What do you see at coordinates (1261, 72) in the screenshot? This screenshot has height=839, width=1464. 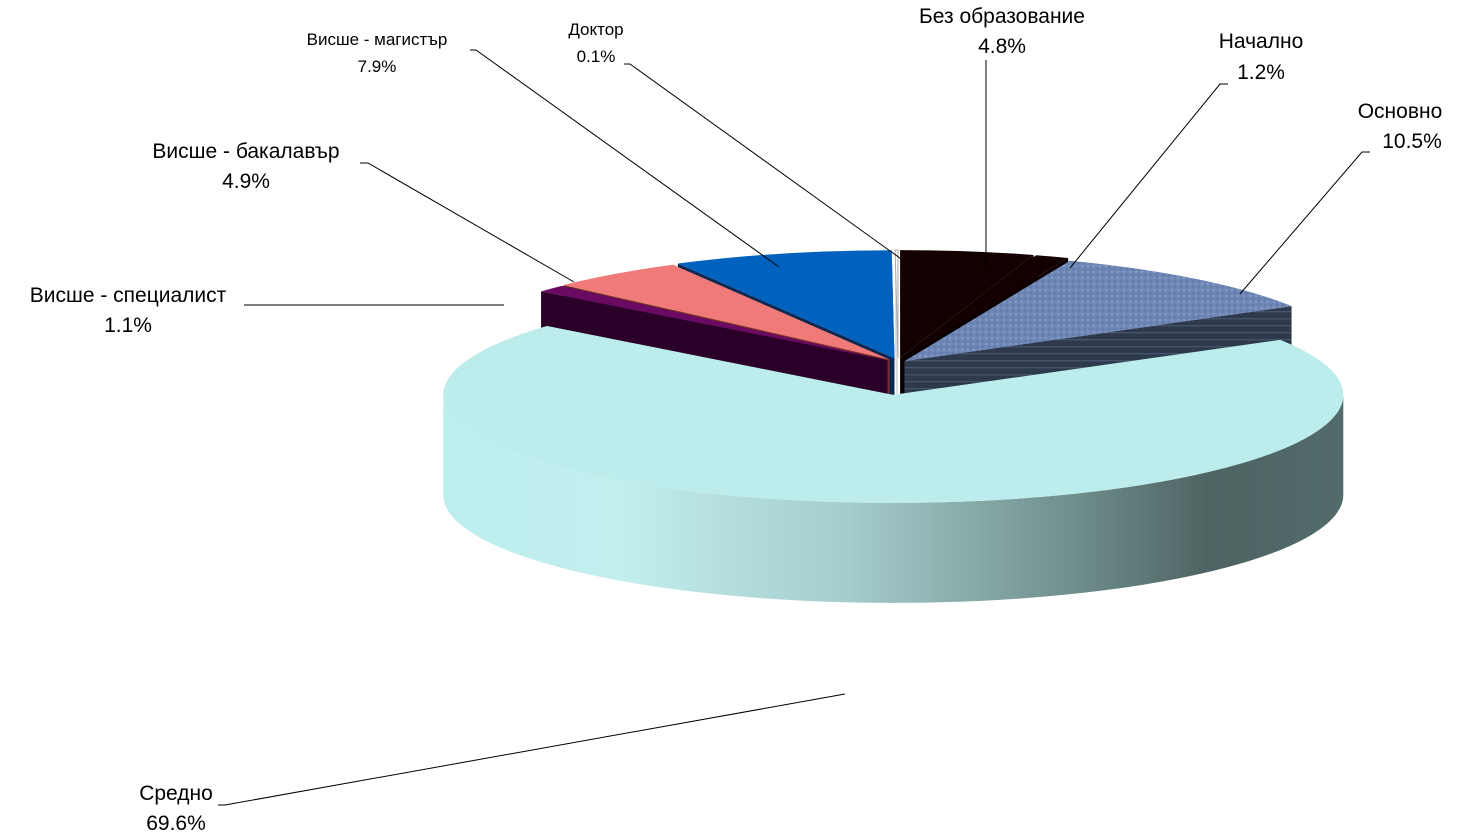 I see `slice-value-label: 1.2%` at bounding box center [1261, 72].